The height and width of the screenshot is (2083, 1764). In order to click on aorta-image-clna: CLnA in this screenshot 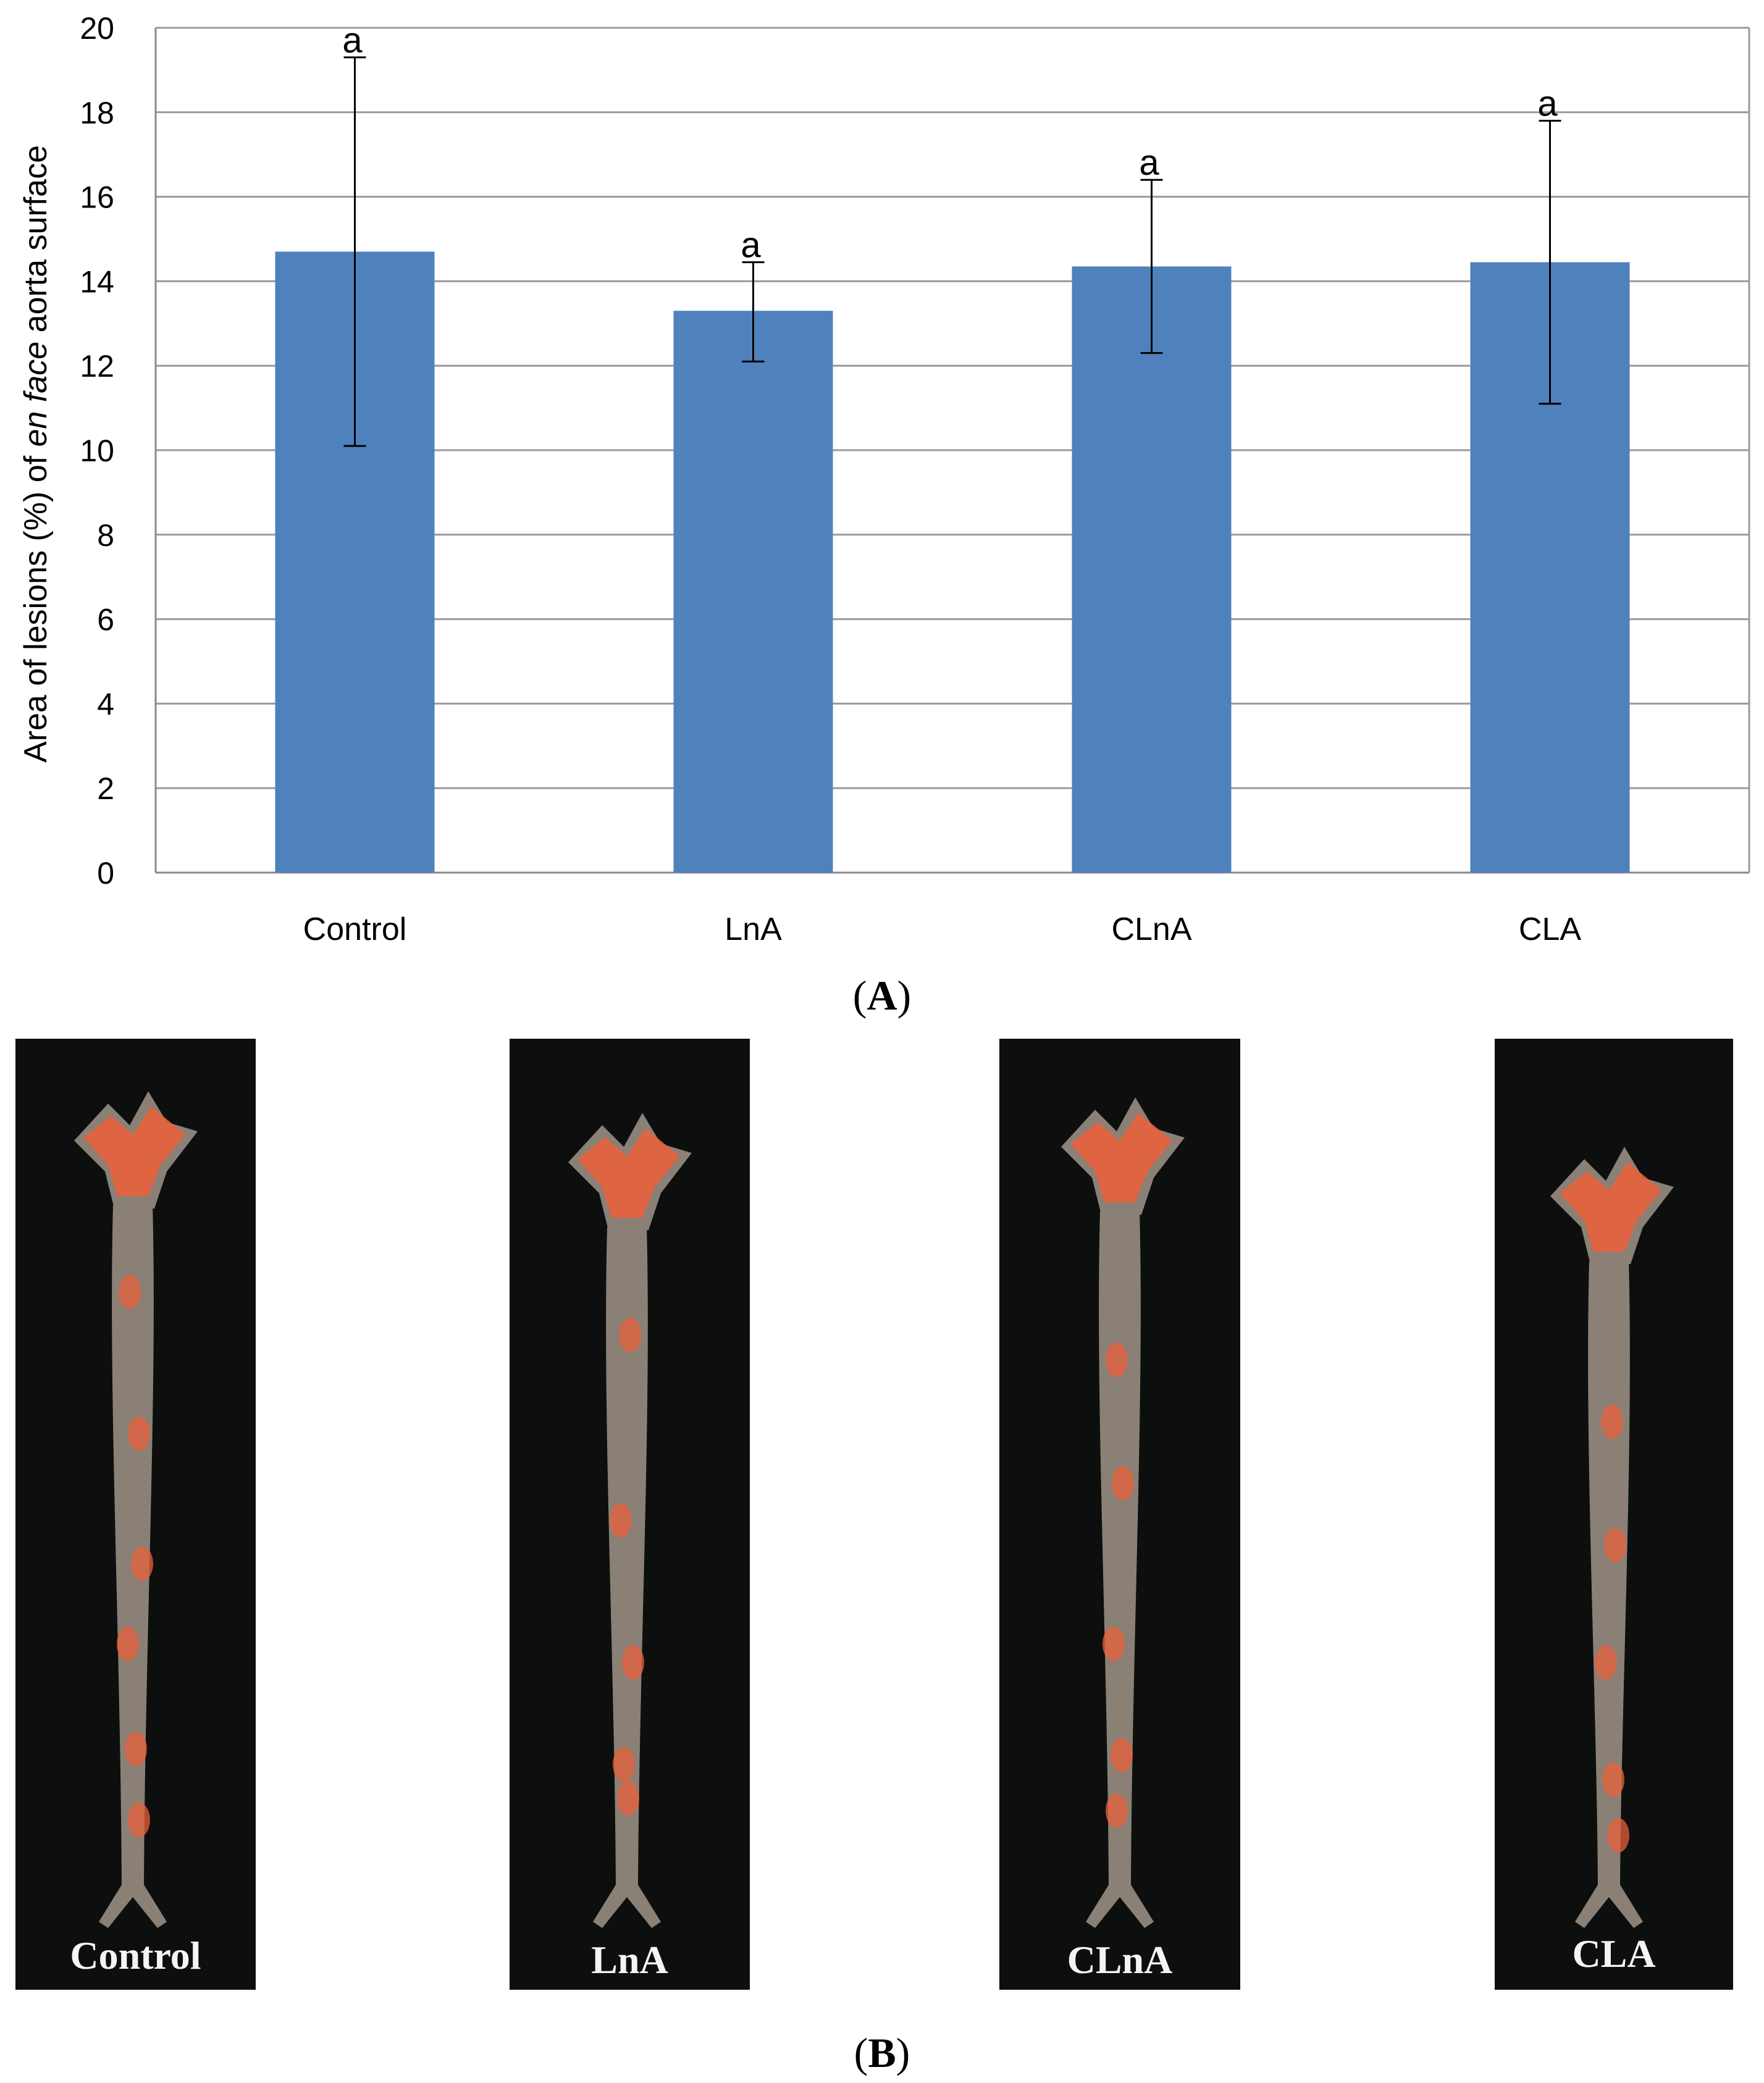, I will do `click(1120, 1514)`.